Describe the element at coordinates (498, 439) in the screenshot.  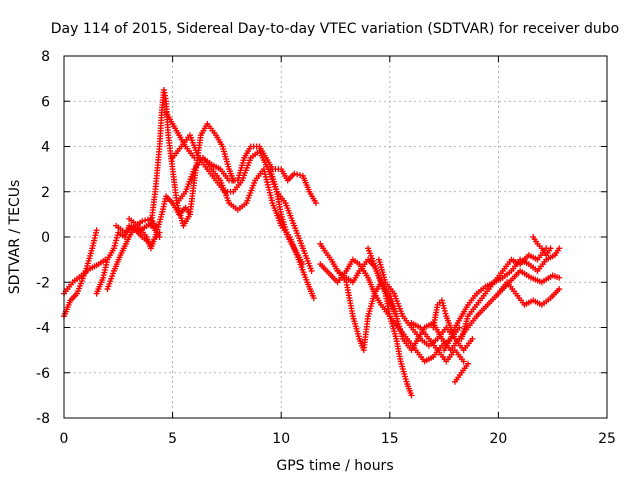
I see `x-tick-label: 20` at that location.